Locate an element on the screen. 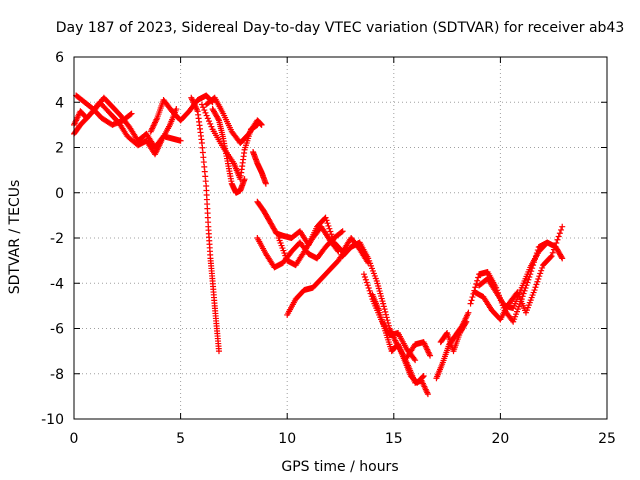 The height and width of the screenshot is (480, 640). x-tick-label: 20 is located at coordinates (500, 439).